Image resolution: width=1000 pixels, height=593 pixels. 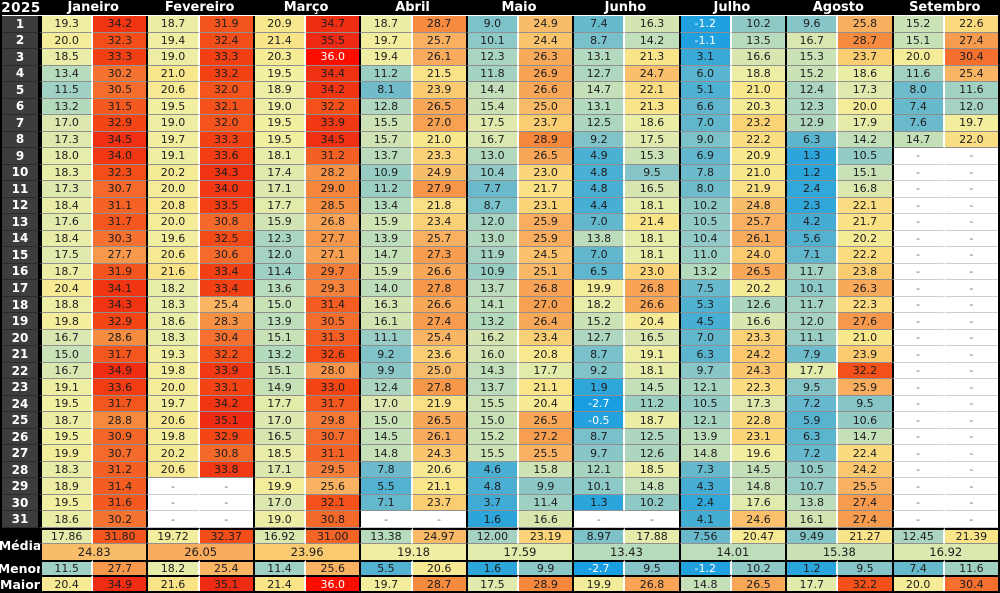 I want to click on temp-min-cell: 7.0, so click(x=599, y=255).